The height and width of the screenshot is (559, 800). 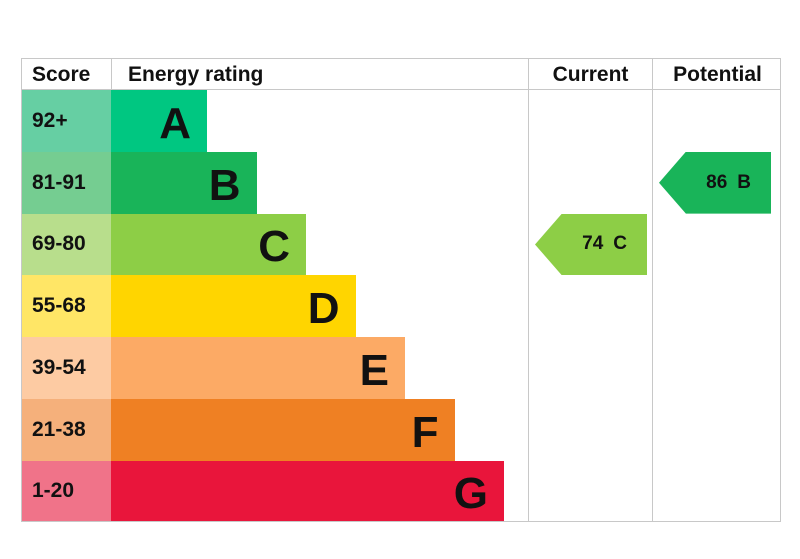 I want to click on score-cell-a: 92+, so click(x=66, y=121).